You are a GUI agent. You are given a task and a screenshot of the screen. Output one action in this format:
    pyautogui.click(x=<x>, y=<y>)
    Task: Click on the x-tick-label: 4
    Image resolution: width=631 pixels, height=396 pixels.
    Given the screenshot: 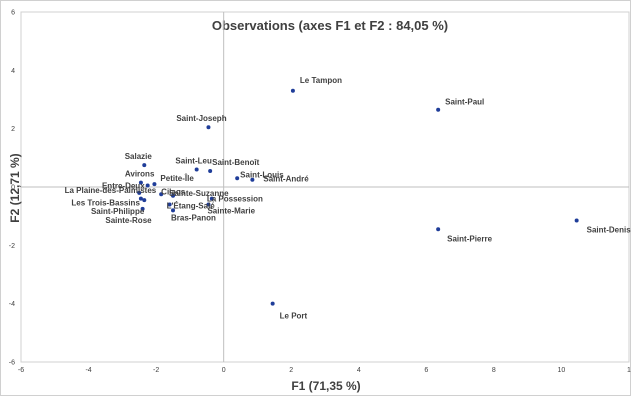 What is the action you would take?
    pyautogui.click(x=359, y=370)
    